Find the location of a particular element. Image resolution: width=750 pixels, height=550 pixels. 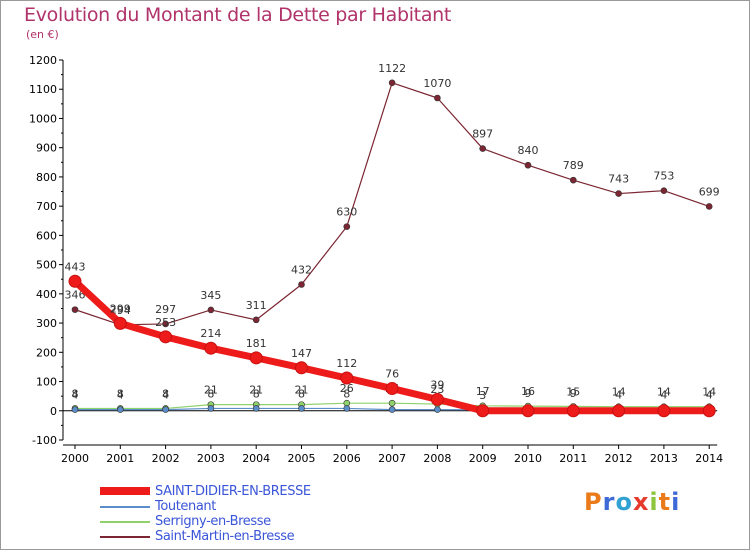

x-tick-label: 2000 is located at coordinates (75, 458).